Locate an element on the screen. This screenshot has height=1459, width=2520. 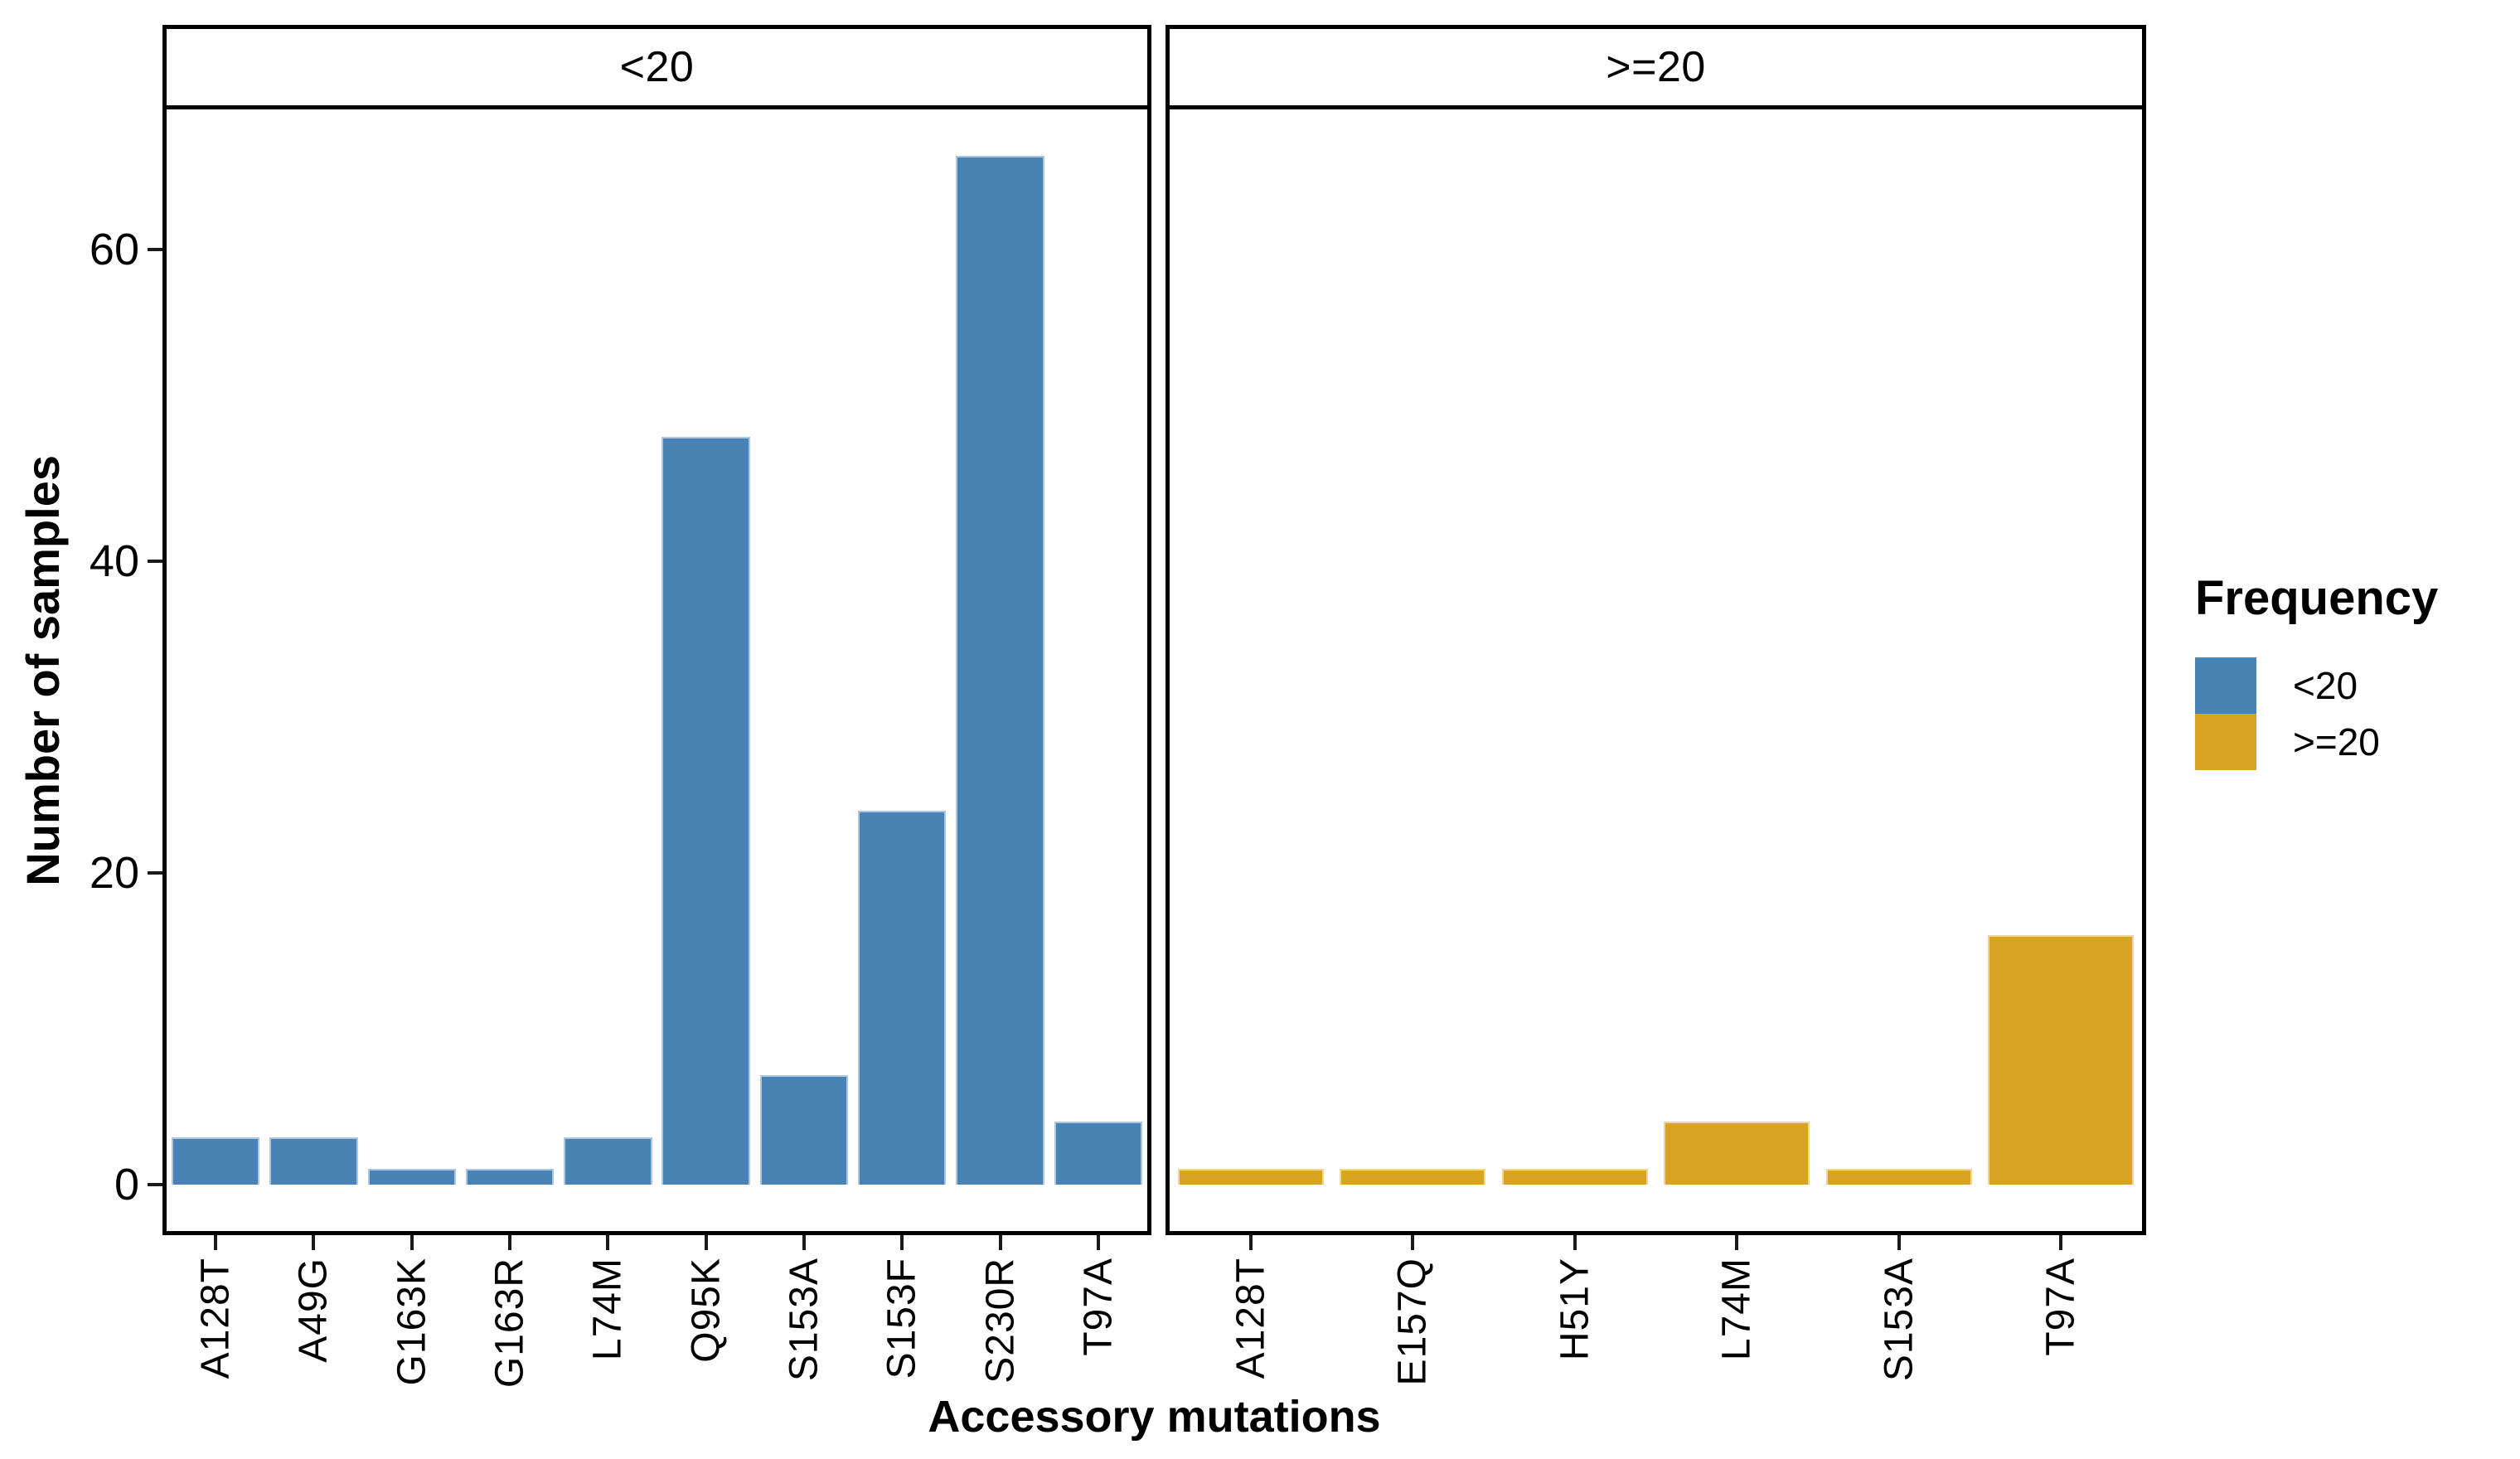
x-tick-Q95K is located at coordinates (706, 1242).